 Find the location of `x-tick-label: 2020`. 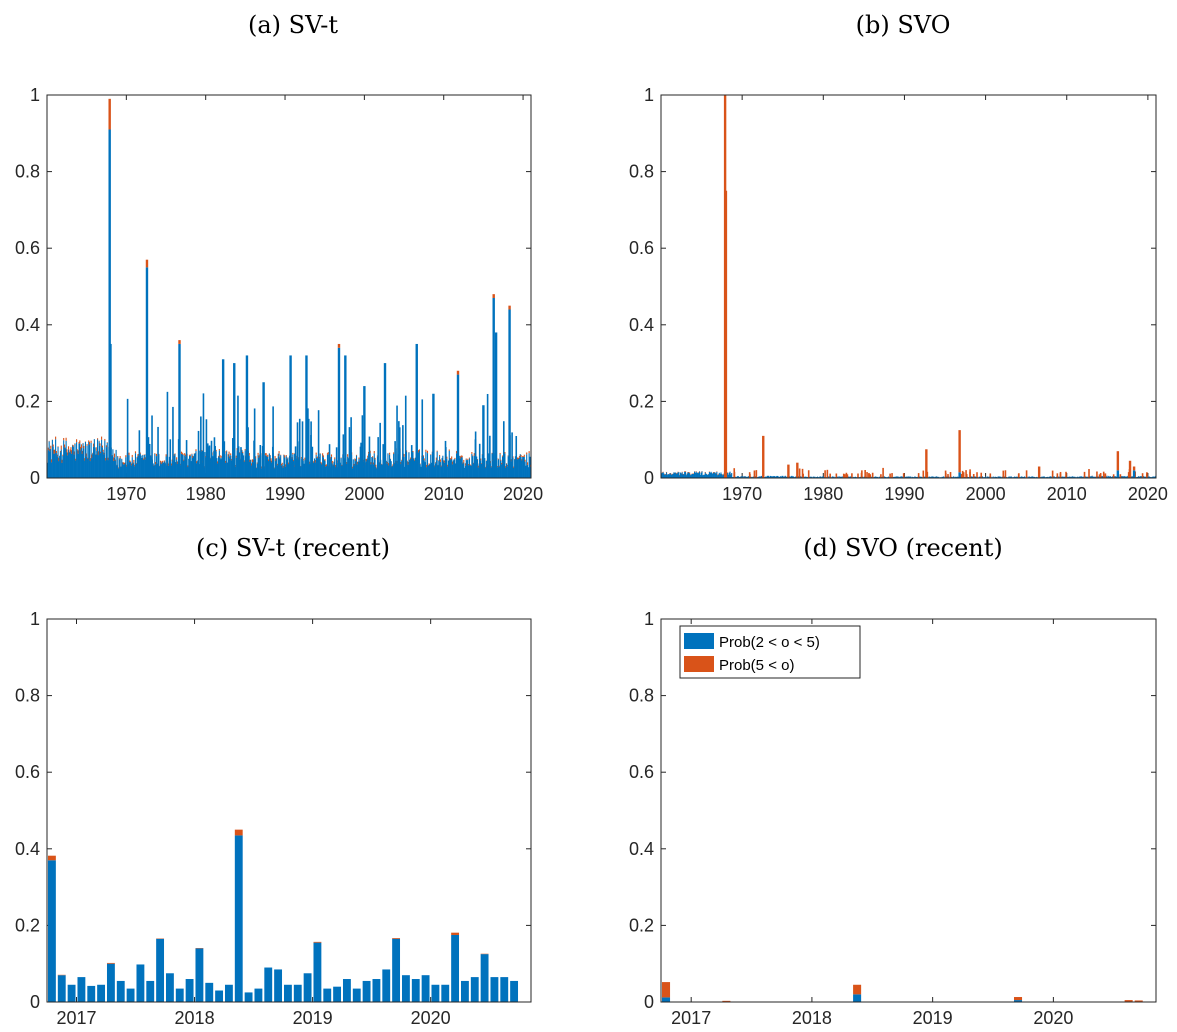

x-tick-label: 2020 is located at coordinates (1053, 1018).